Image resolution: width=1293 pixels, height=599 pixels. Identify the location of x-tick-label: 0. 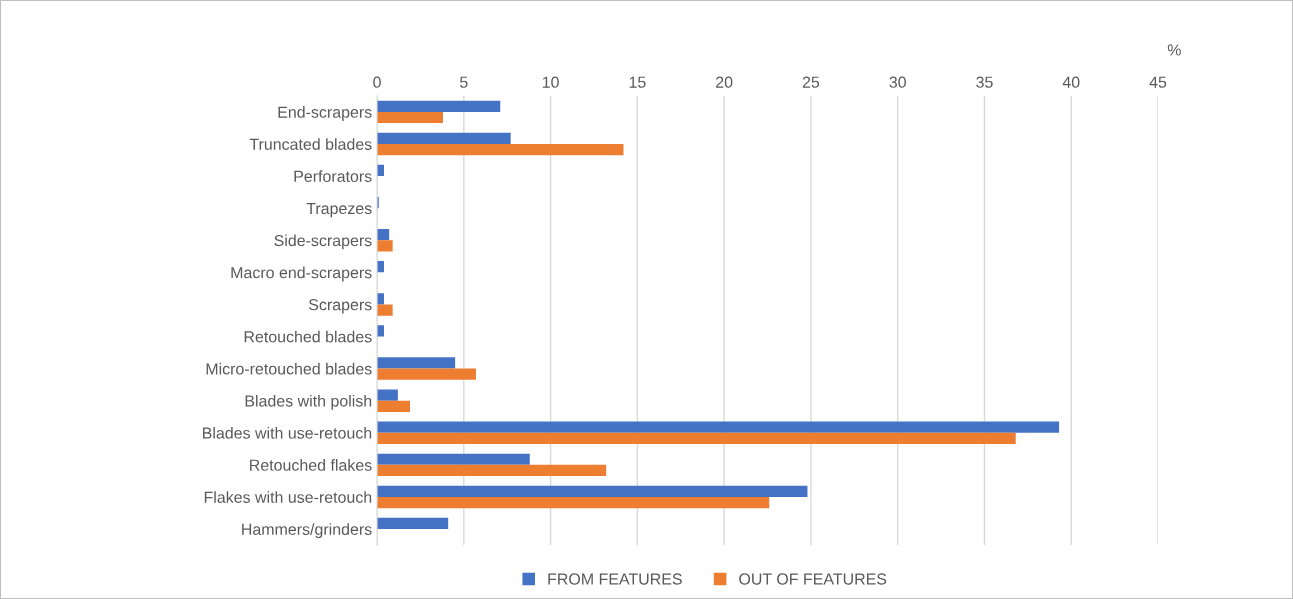
(377, 82).